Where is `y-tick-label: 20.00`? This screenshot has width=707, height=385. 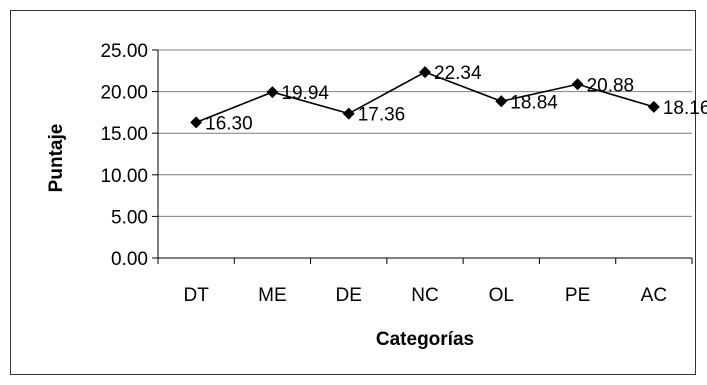
y-tick-label: 20.00 is located at coordinates (124, 93).